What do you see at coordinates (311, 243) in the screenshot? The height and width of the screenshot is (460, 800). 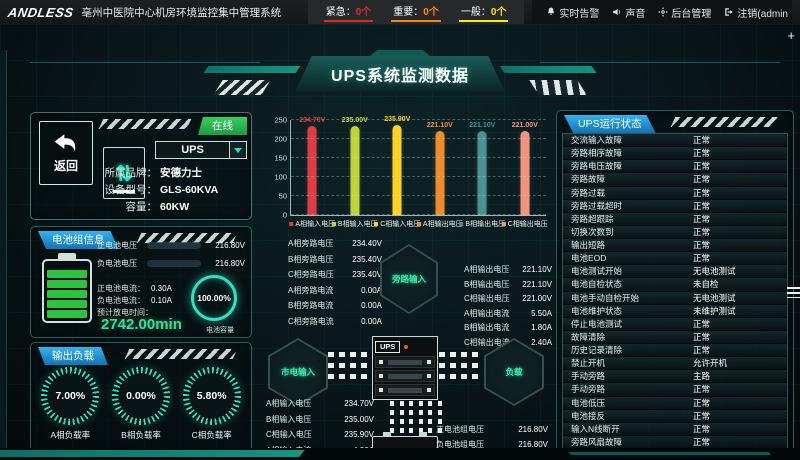 I see `metric-label: A相旁路电压` at bounding box center [311, 243].